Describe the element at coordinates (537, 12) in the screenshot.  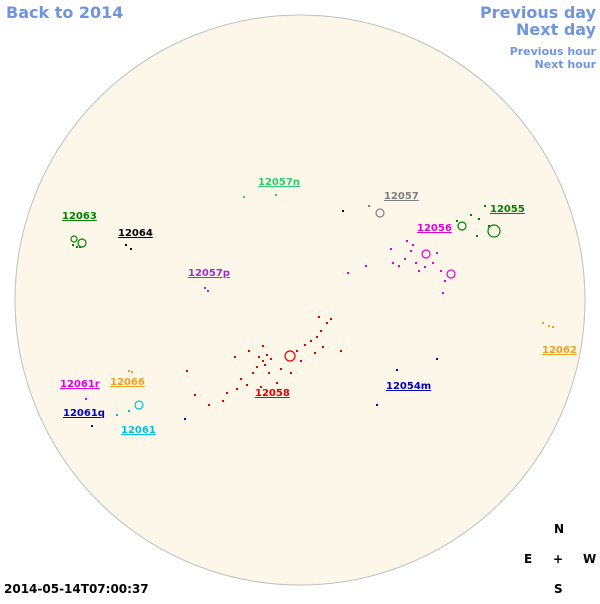
I see `previous-day-link: Previous day` at that location.